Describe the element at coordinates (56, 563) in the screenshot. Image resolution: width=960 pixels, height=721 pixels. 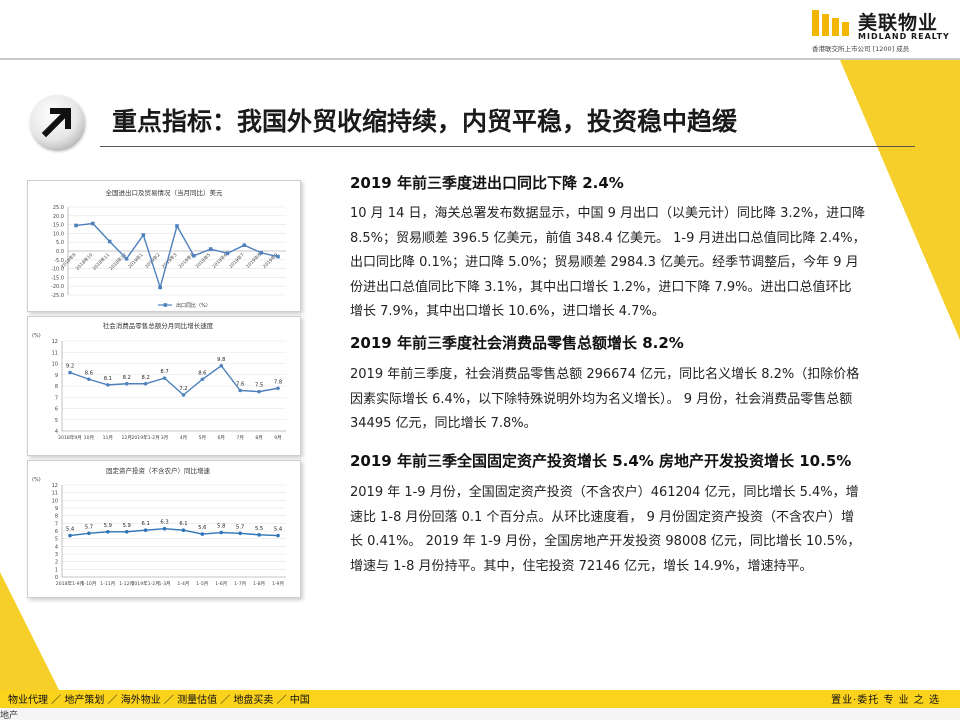
I see `y-tick-label: 2` at that location.